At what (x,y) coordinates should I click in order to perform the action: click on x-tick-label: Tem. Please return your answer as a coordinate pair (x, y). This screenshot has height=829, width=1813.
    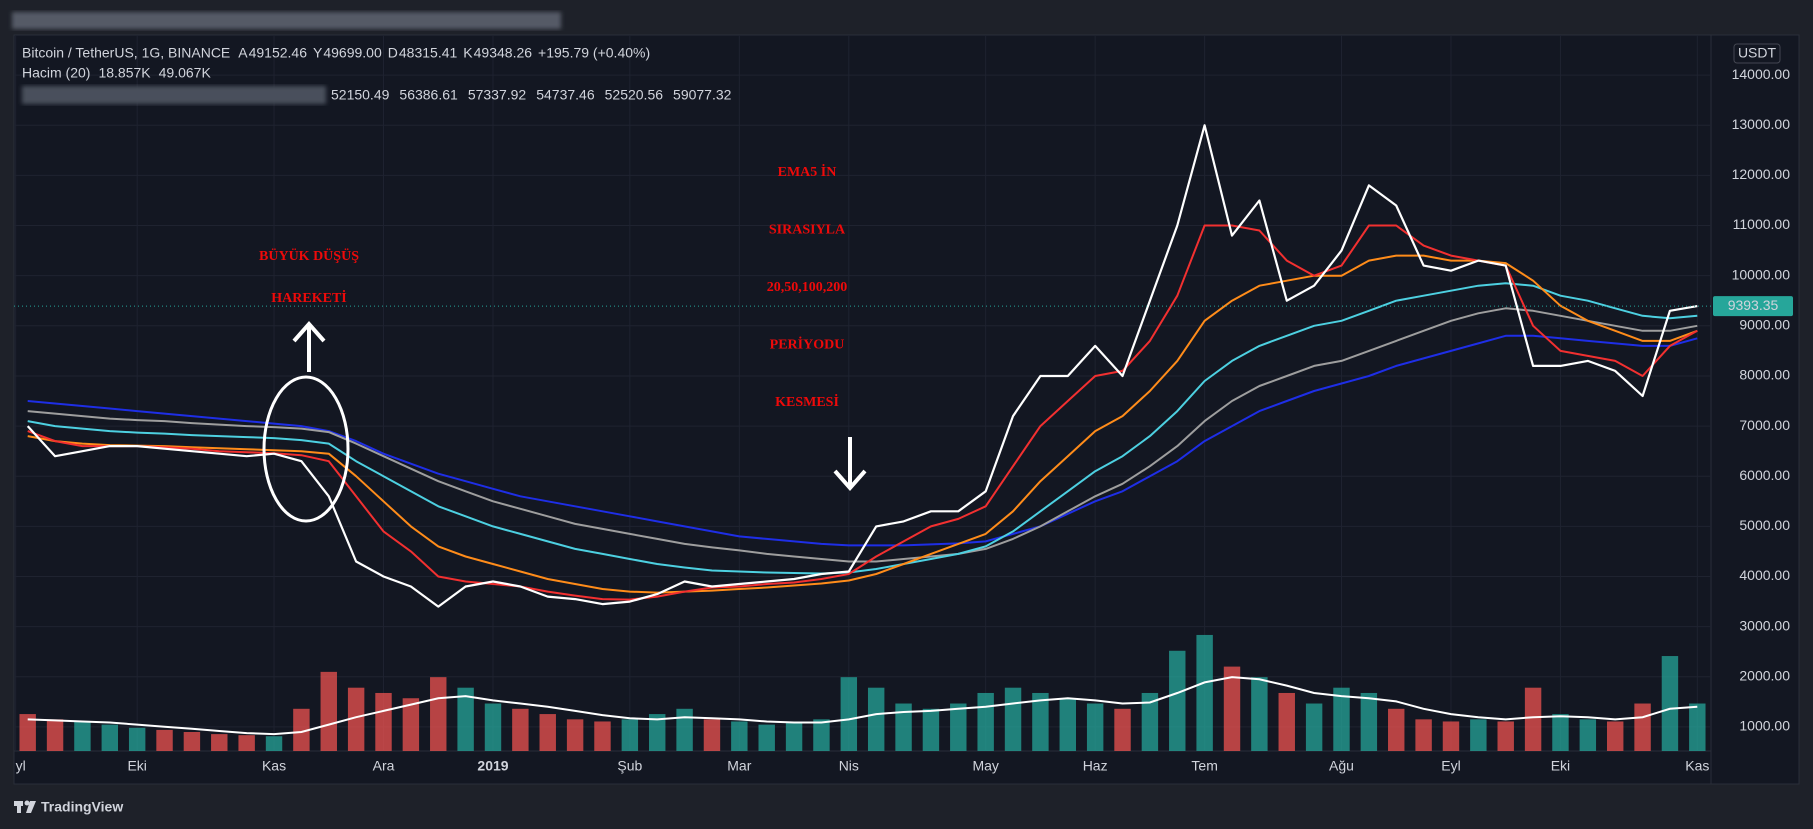
    Looking at the image, I should click on (1204, 766).